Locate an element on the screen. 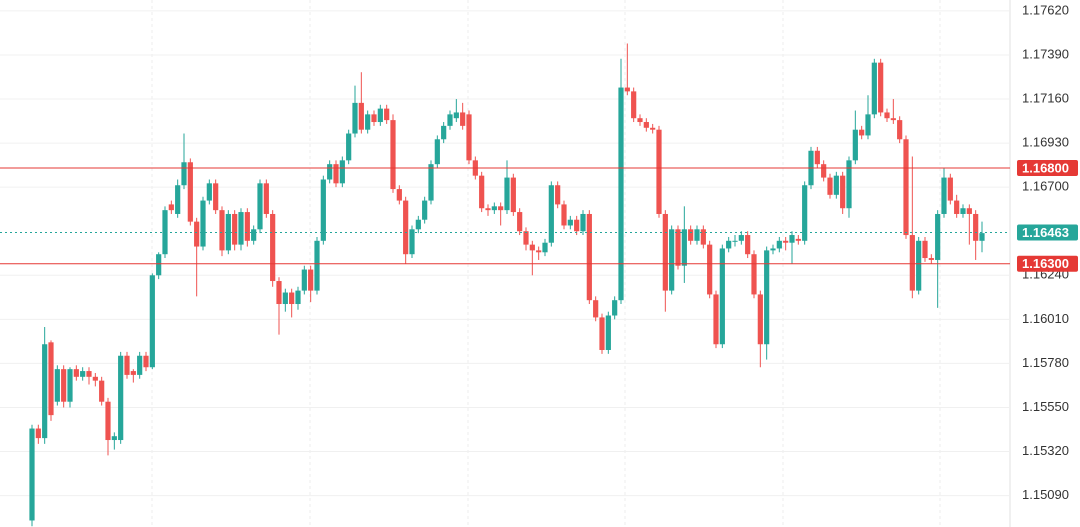 This screenshot has width=1080, height=527. y-tick-label: 1.17620 is located at coordinates (1045, 9).